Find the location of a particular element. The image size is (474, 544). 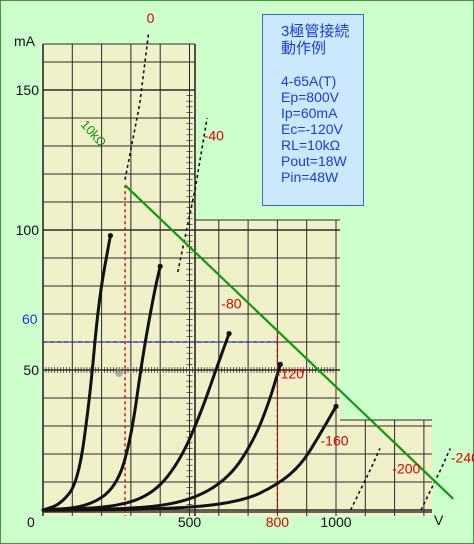

curve-label--120: -120 is located at coordinates (290, 373).